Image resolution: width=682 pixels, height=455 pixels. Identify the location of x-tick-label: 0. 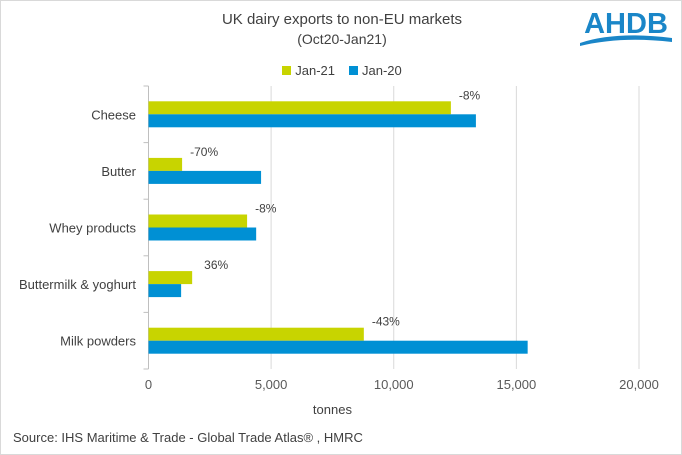
(148, 384).